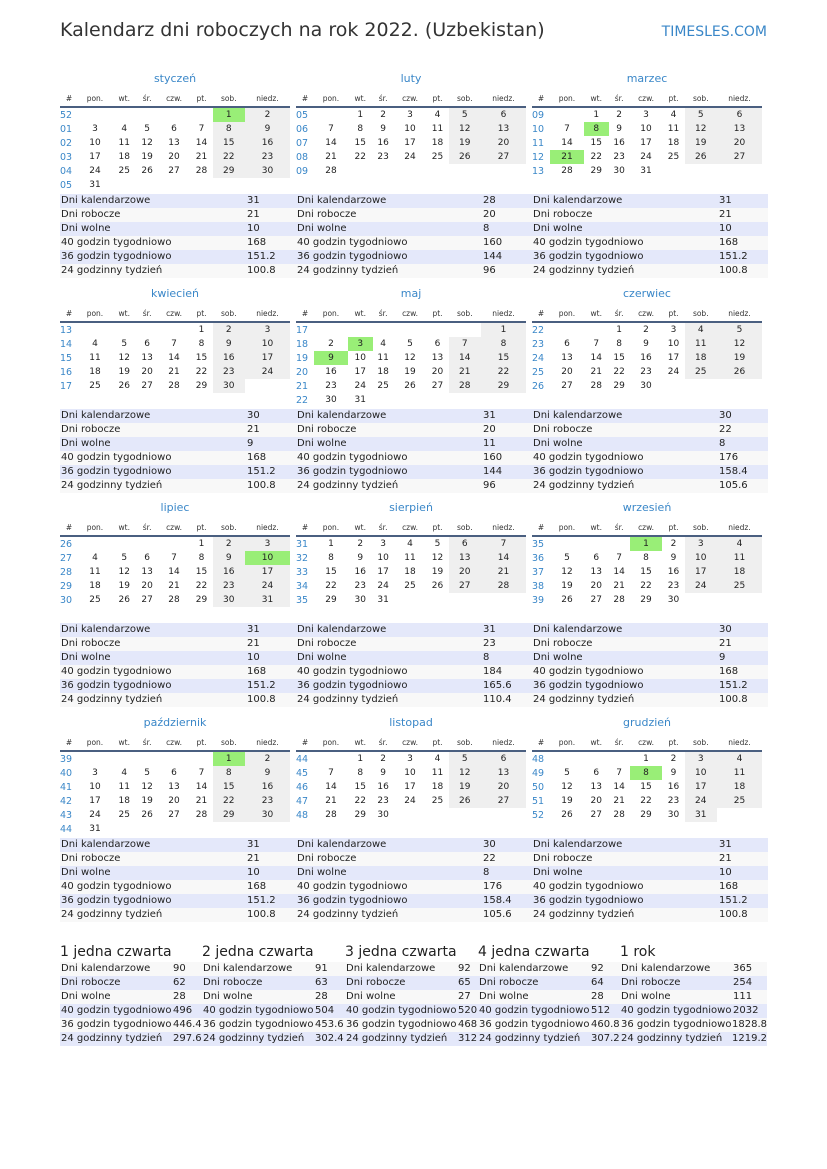  I want to click on holiday-day-cell: 9, so click(331, 358).